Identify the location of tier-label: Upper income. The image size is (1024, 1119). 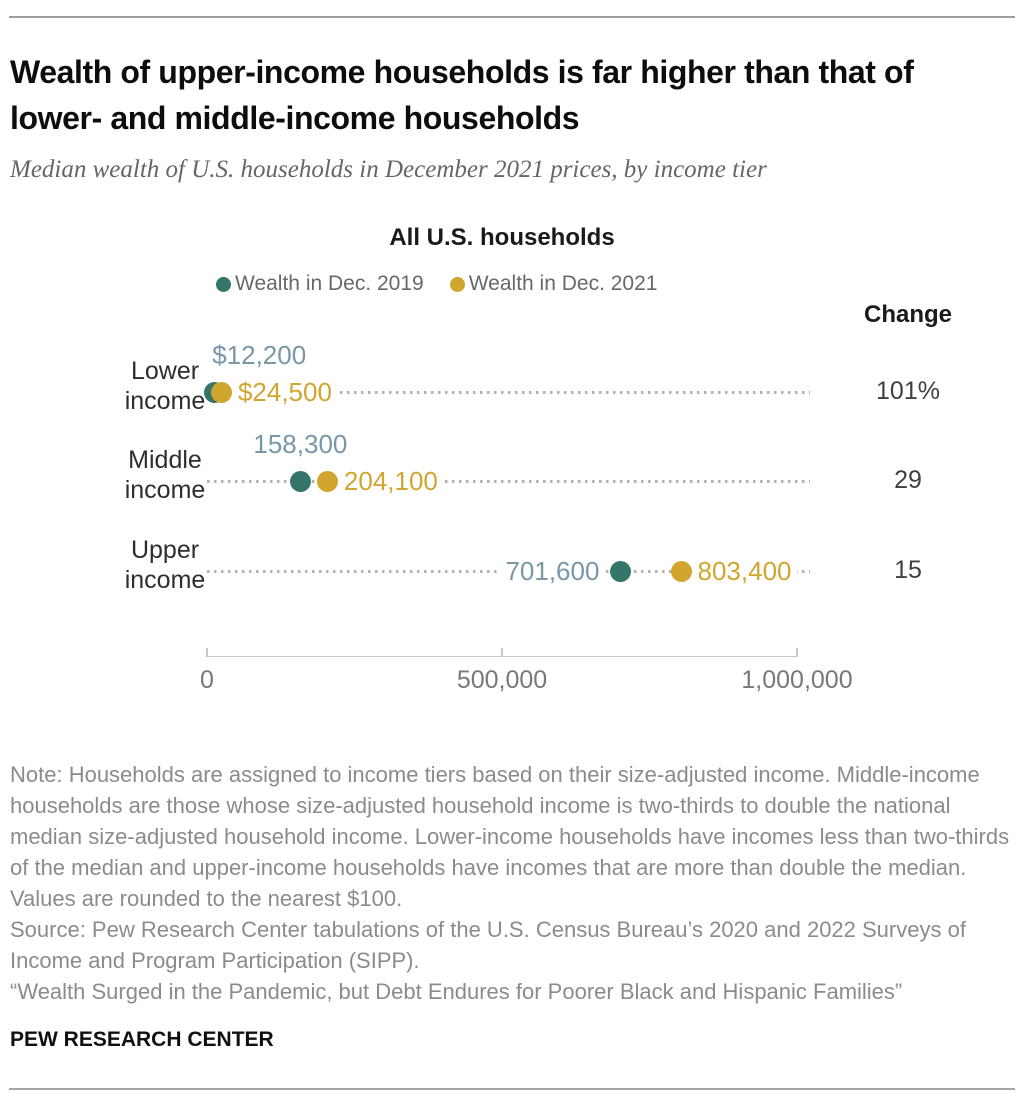
(165, 565).